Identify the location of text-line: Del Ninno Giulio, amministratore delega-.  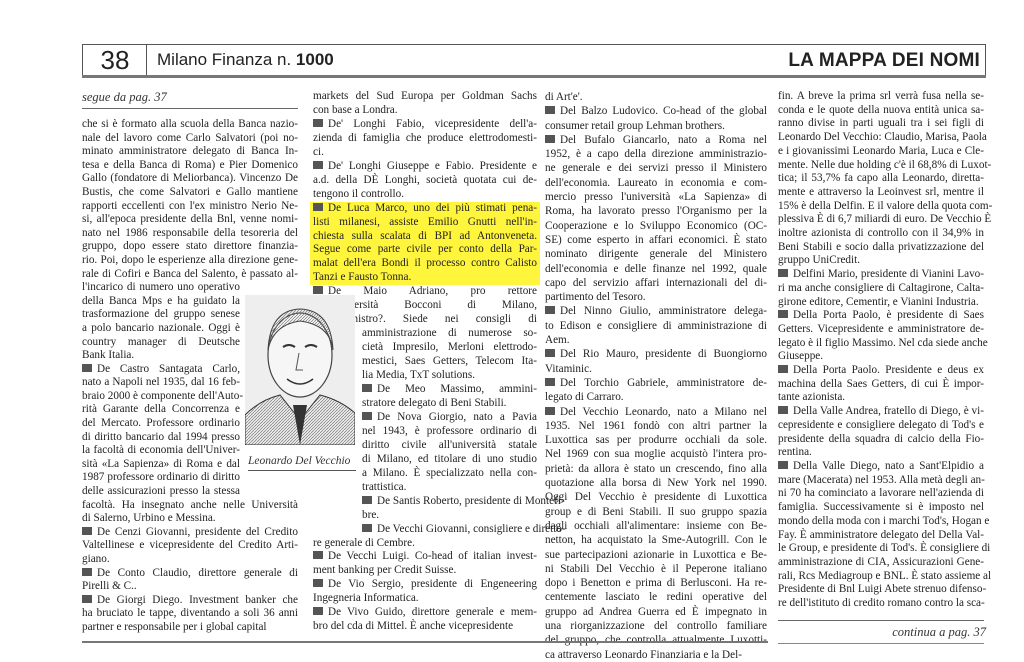
(656, 311).